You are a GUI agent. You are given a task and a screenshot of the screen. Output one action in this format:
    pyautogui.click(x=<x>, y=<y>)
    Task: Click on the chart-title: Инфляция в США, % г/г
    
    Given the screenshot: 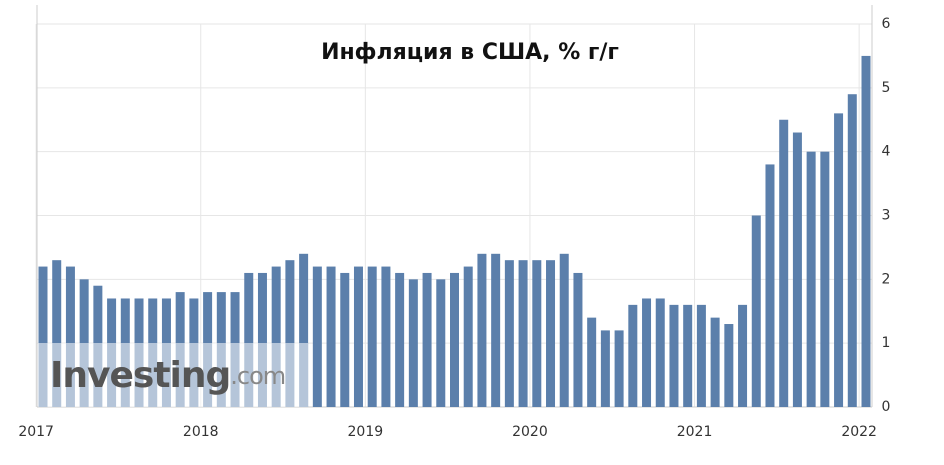 What is the action you would take?
    pyautogui.click(x=470, y=52)
    